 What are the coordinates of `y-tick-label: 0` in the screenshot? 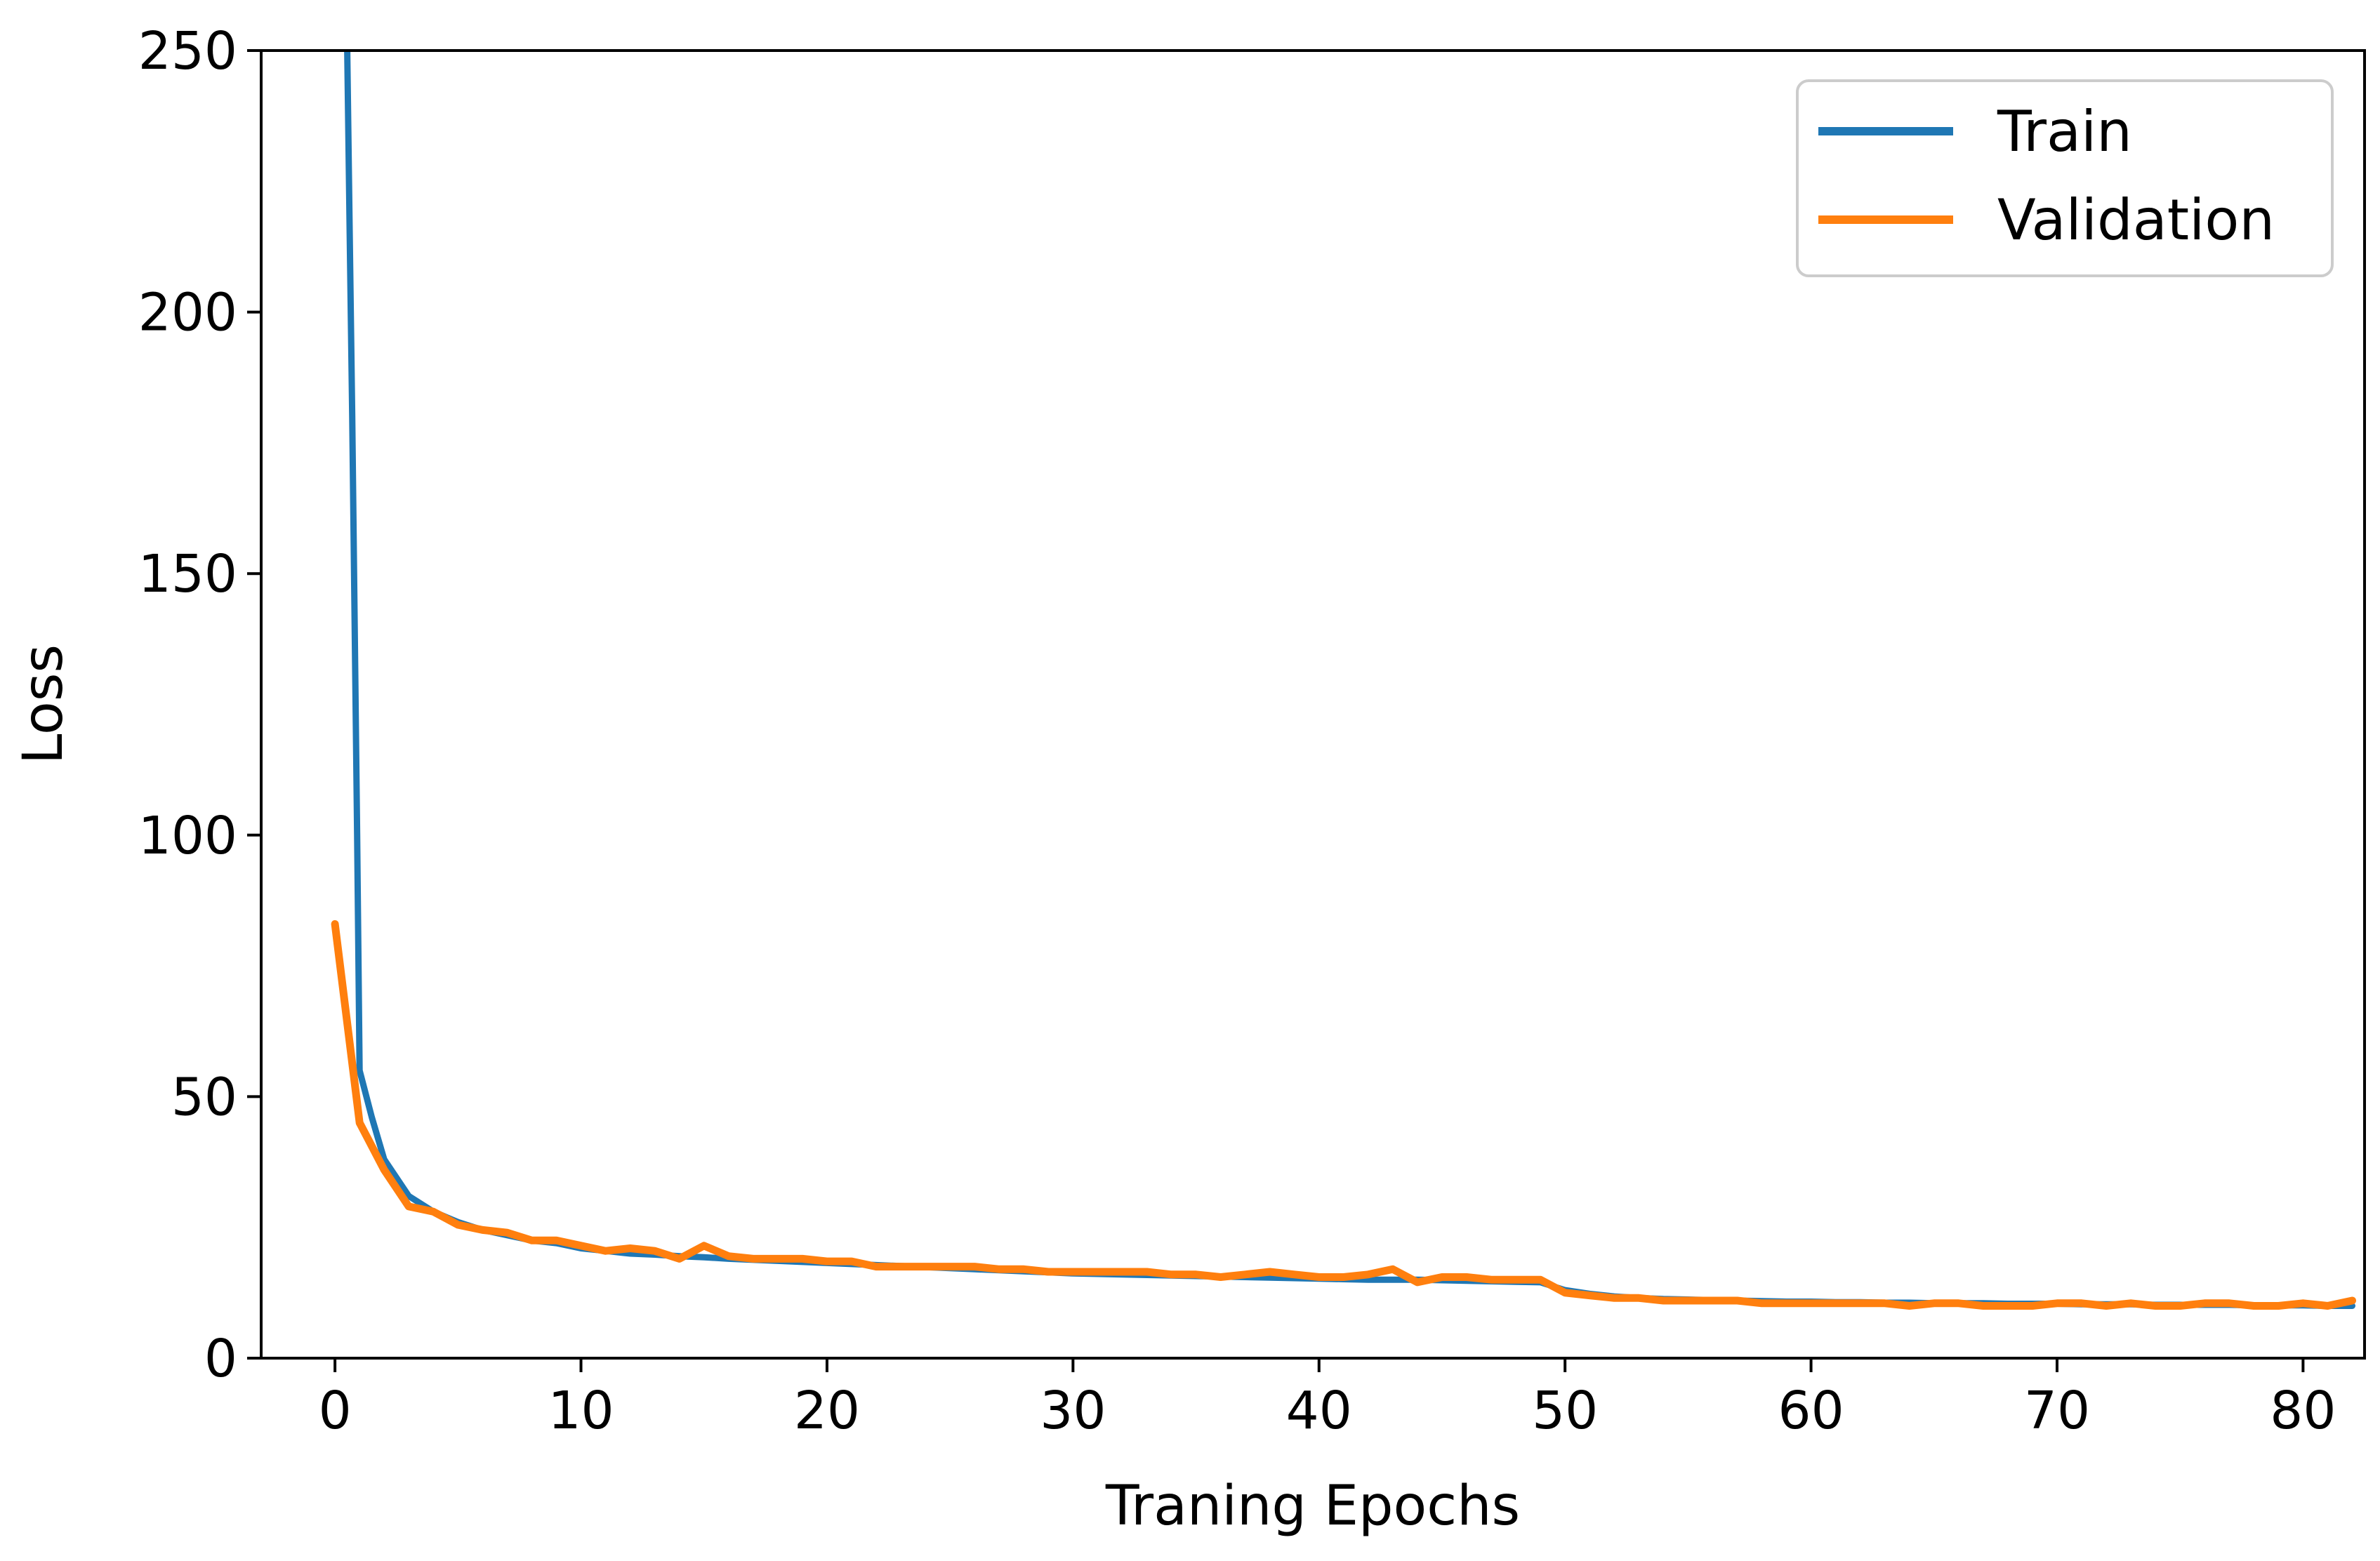 It's located at (220, 1359).